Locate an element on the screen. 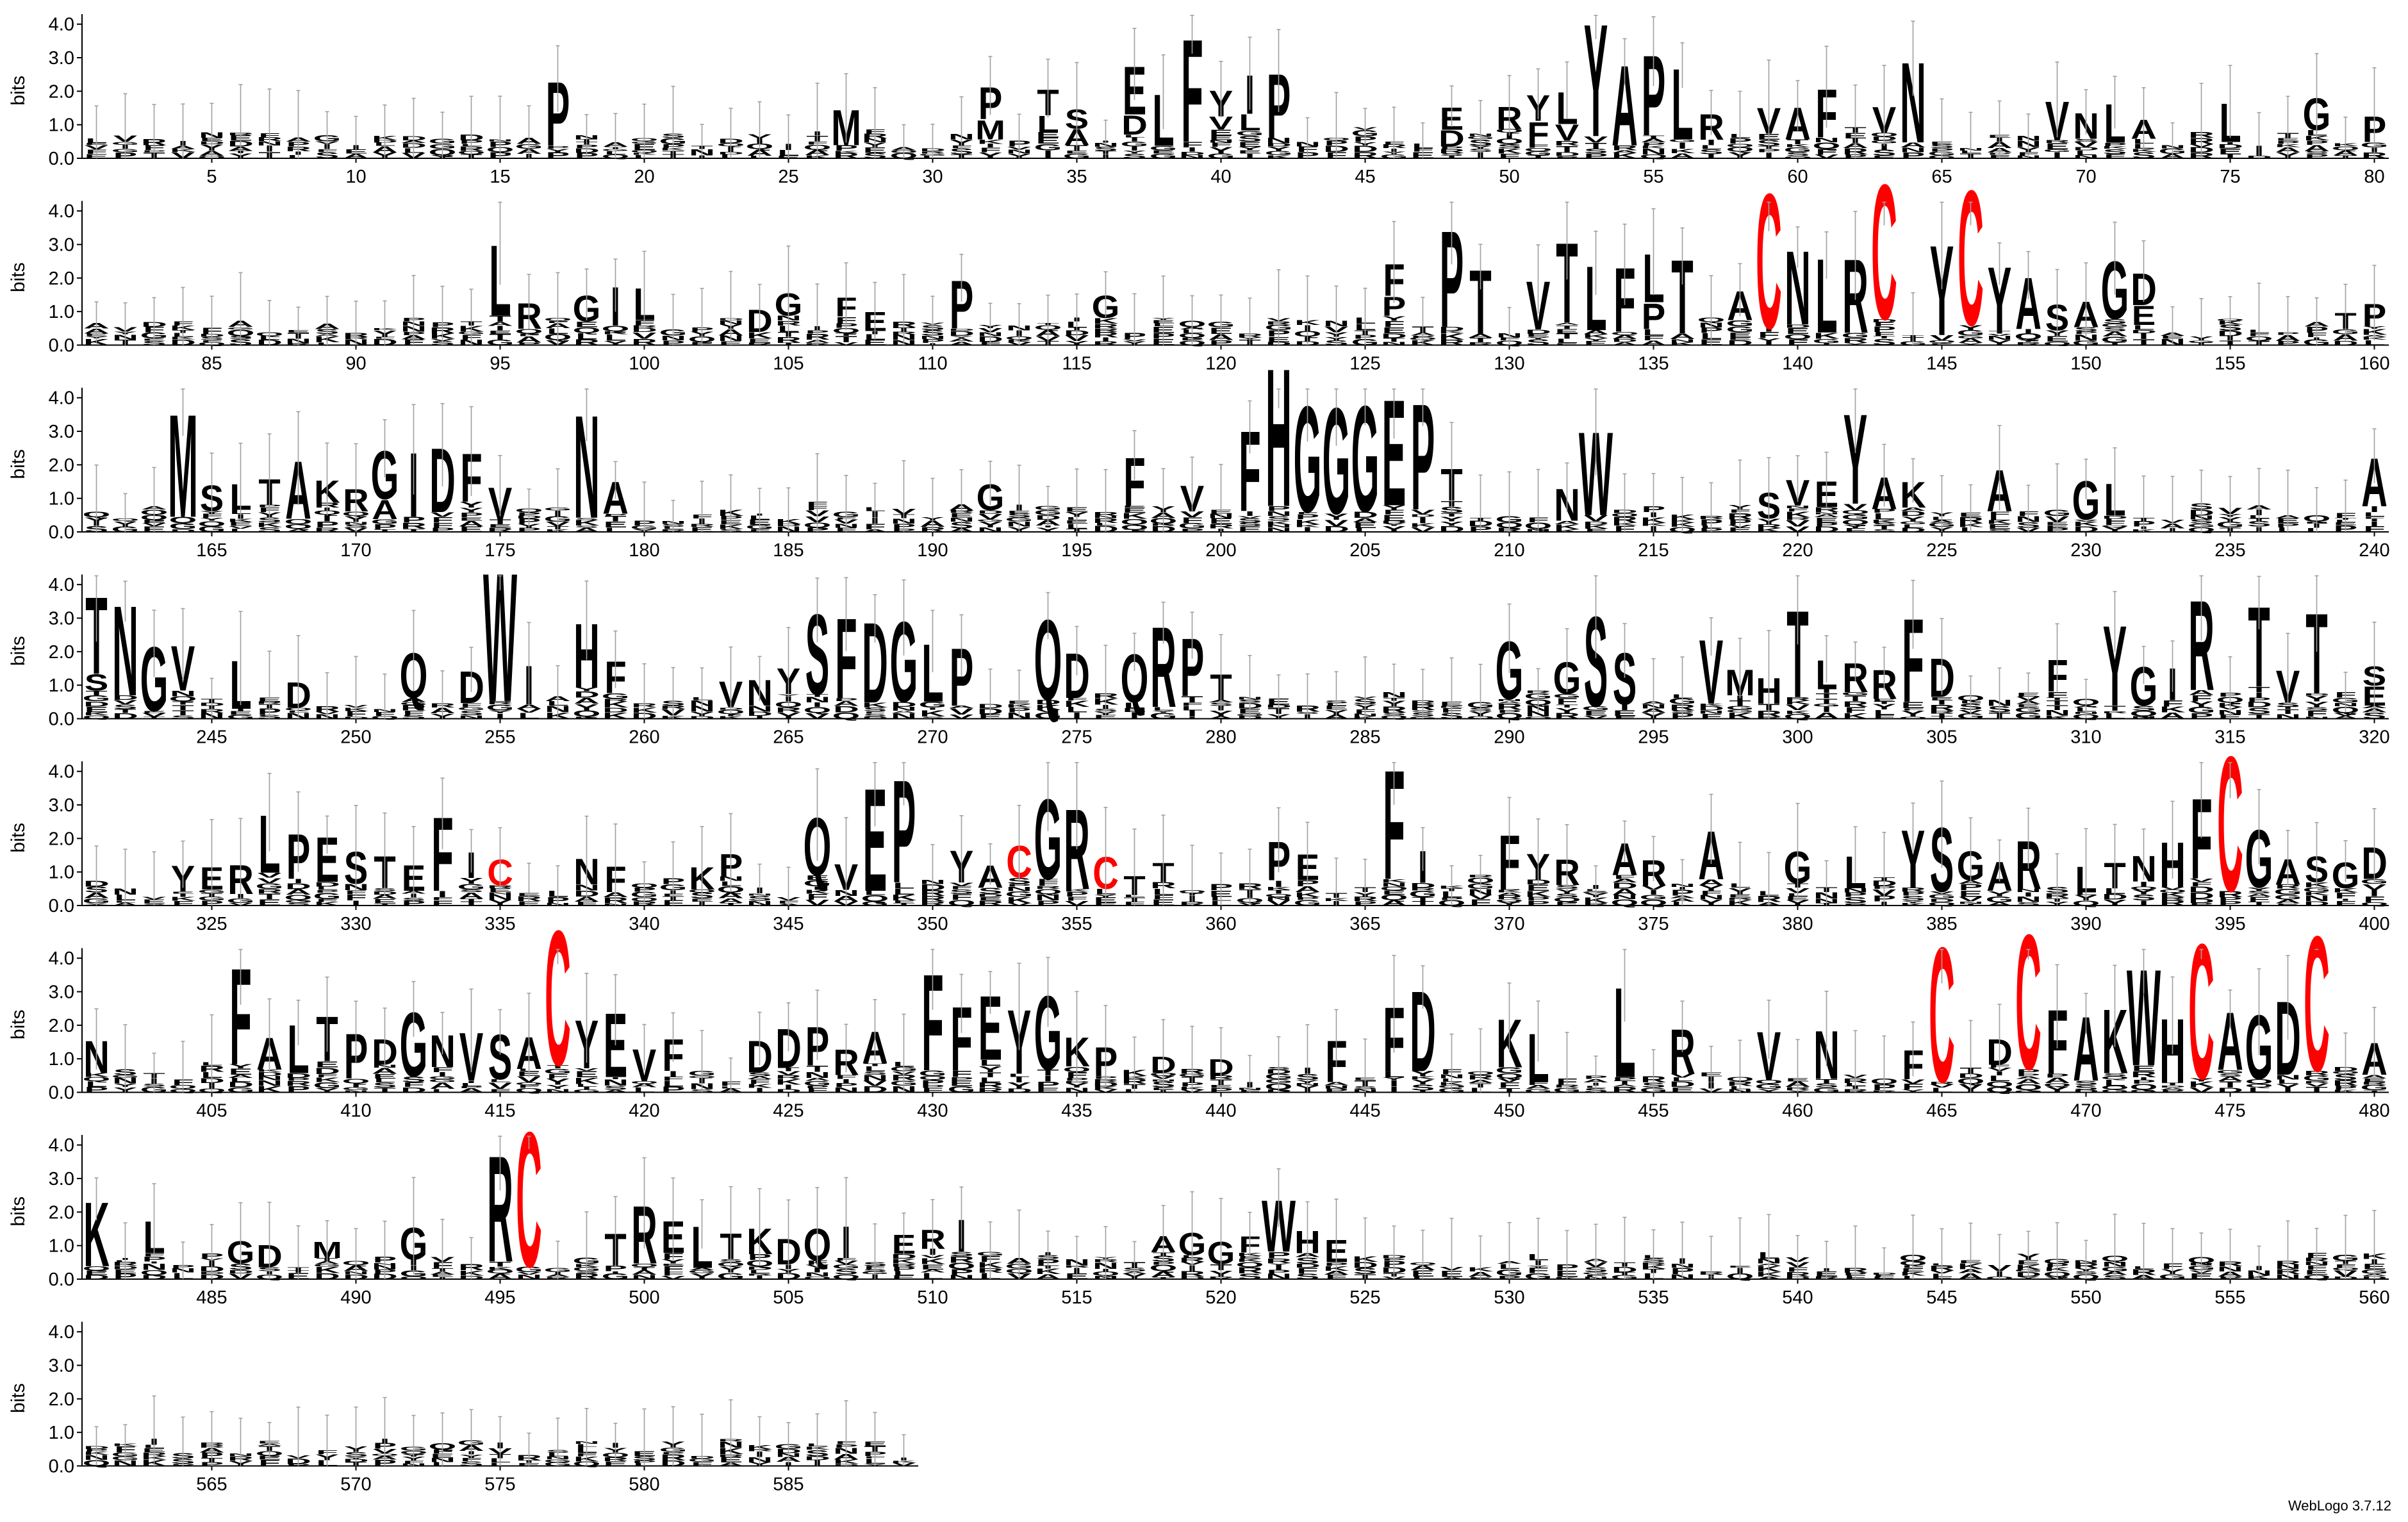  logo-column: AVQNGF is located at coordinates (2346, 696).